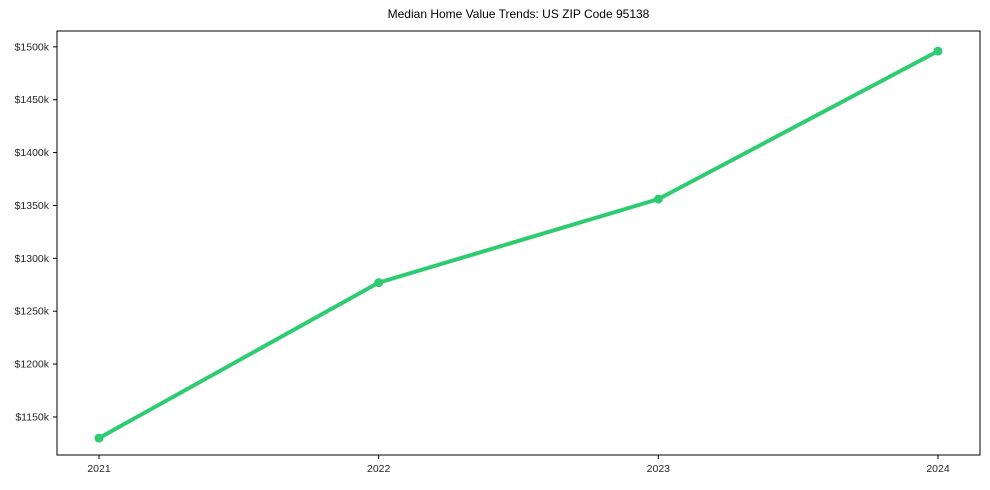 This screenshot has height=490, width=990. I want to click on y-axis-tick-label: $1400k, so click(32, 153).